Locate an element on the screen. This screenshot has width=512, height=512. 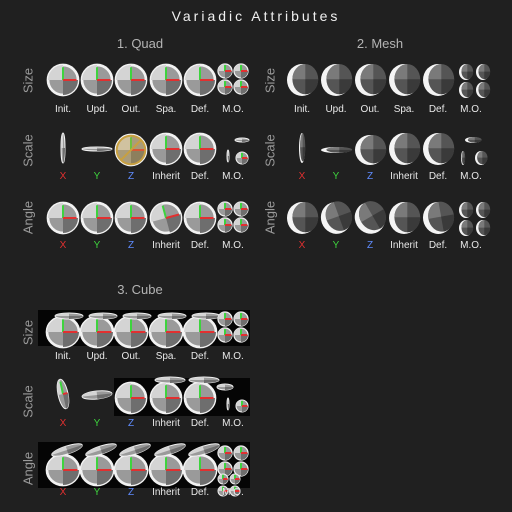
cube-size-label-1: Upd. is located at coordinates (97, 356).